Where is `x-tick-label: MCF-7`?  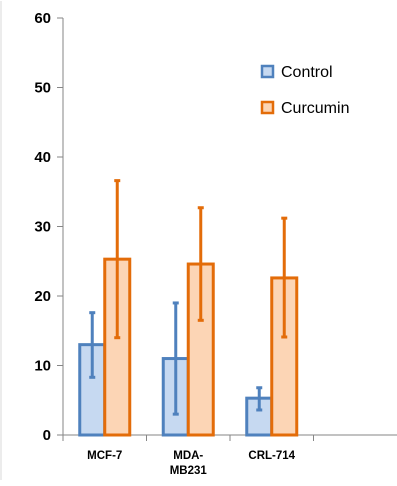
x-tick-label: MCF-7 is located at coordinates (104, 456).